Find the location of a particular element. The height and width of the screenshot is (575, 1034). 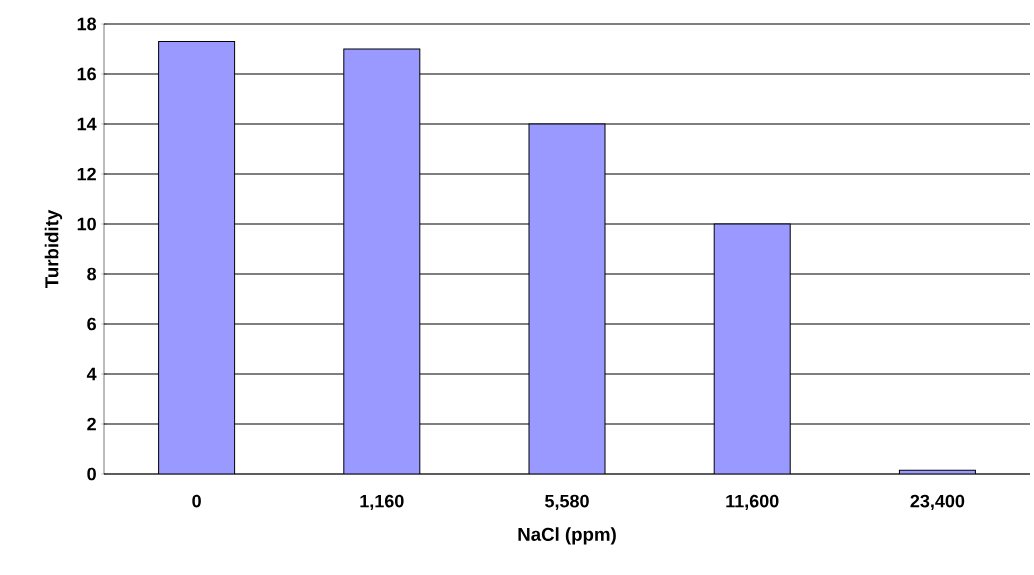

x-axis-title: NaCl (ppm) is located at coordinates (567, 536).